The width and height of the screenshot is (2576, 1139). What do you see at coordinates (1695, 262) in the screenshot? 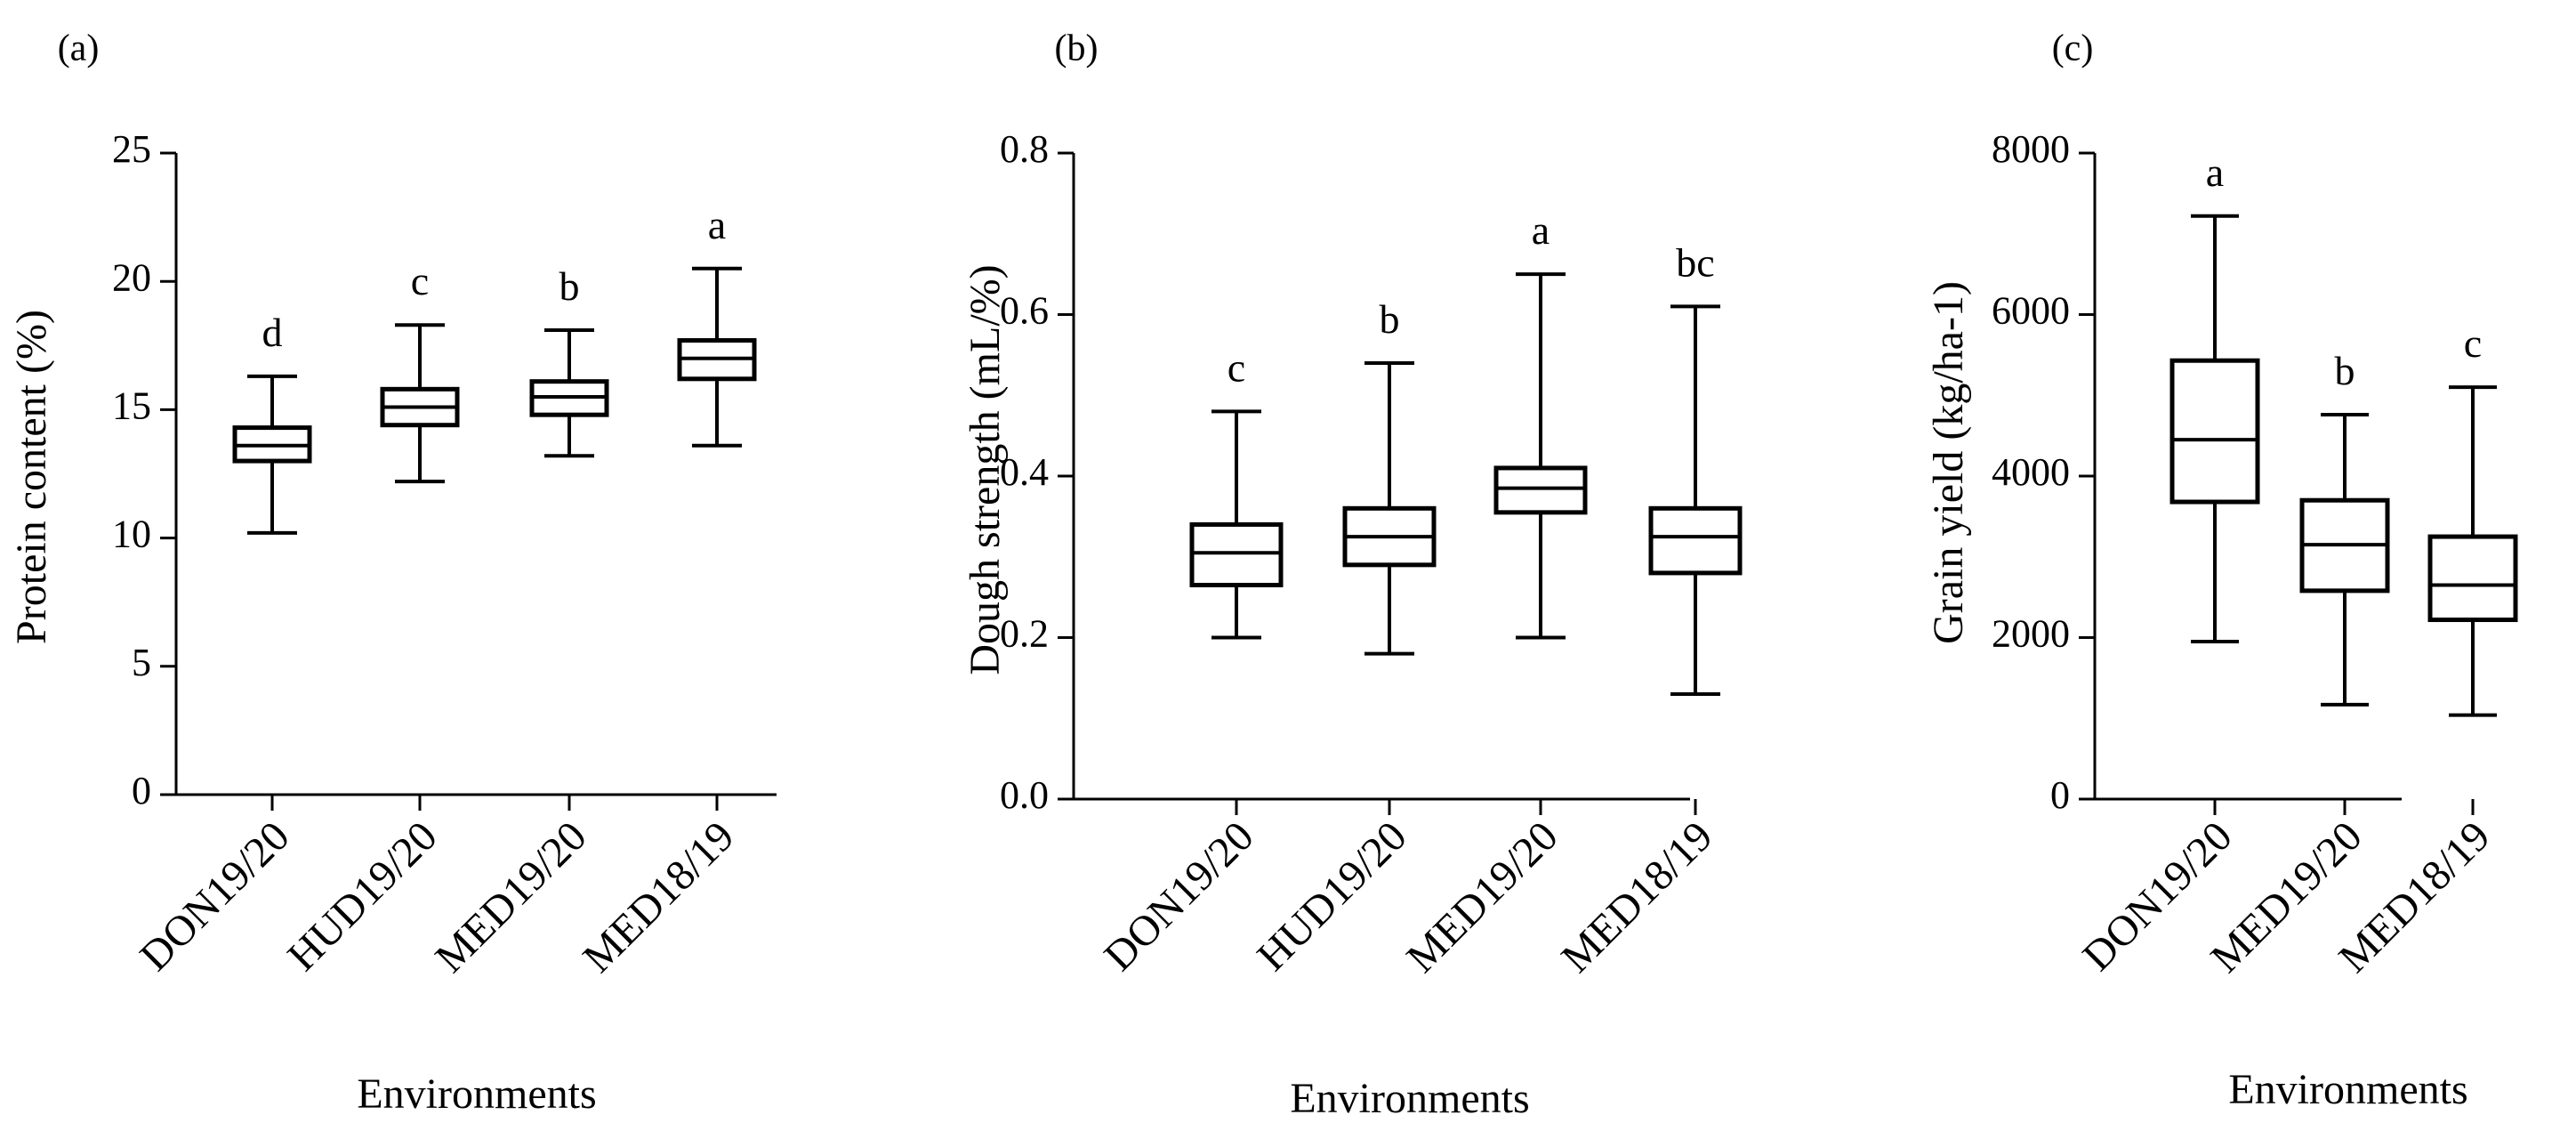
I see `significance-letter: bc` at bounding box center [1695, 262].